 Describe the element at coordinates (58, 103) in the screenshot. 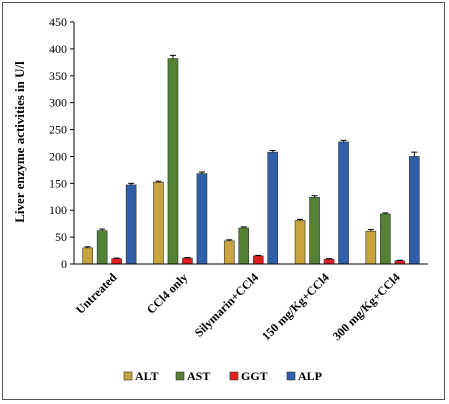

I see `y-tick-label: 300` at that location.